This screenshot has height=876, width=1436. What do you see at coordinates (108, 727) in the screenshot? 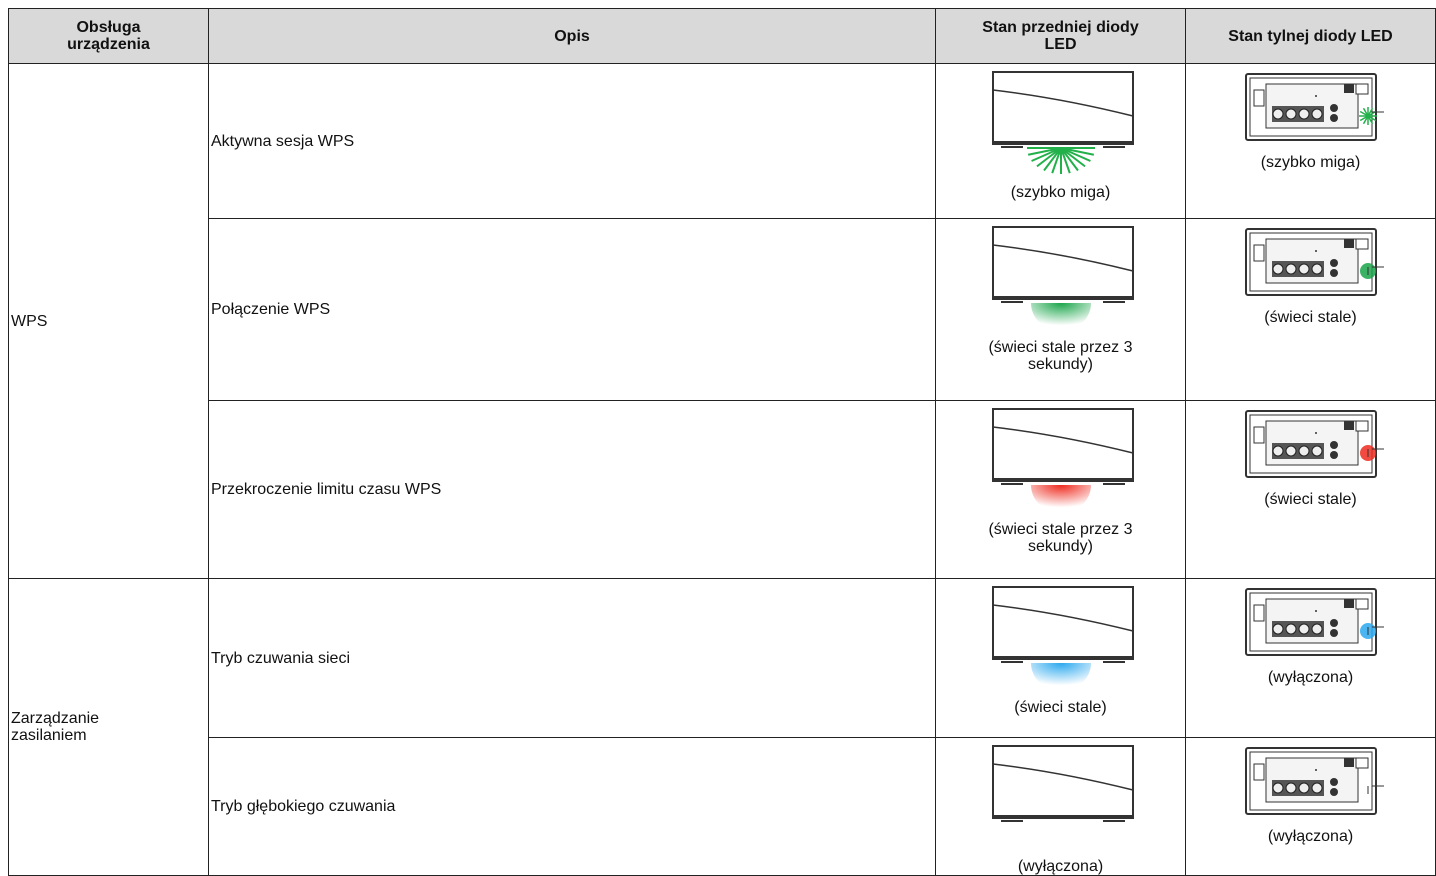
I see `group-cell: Zarządzanie zasilaniem` at bounding box center [108, 727].